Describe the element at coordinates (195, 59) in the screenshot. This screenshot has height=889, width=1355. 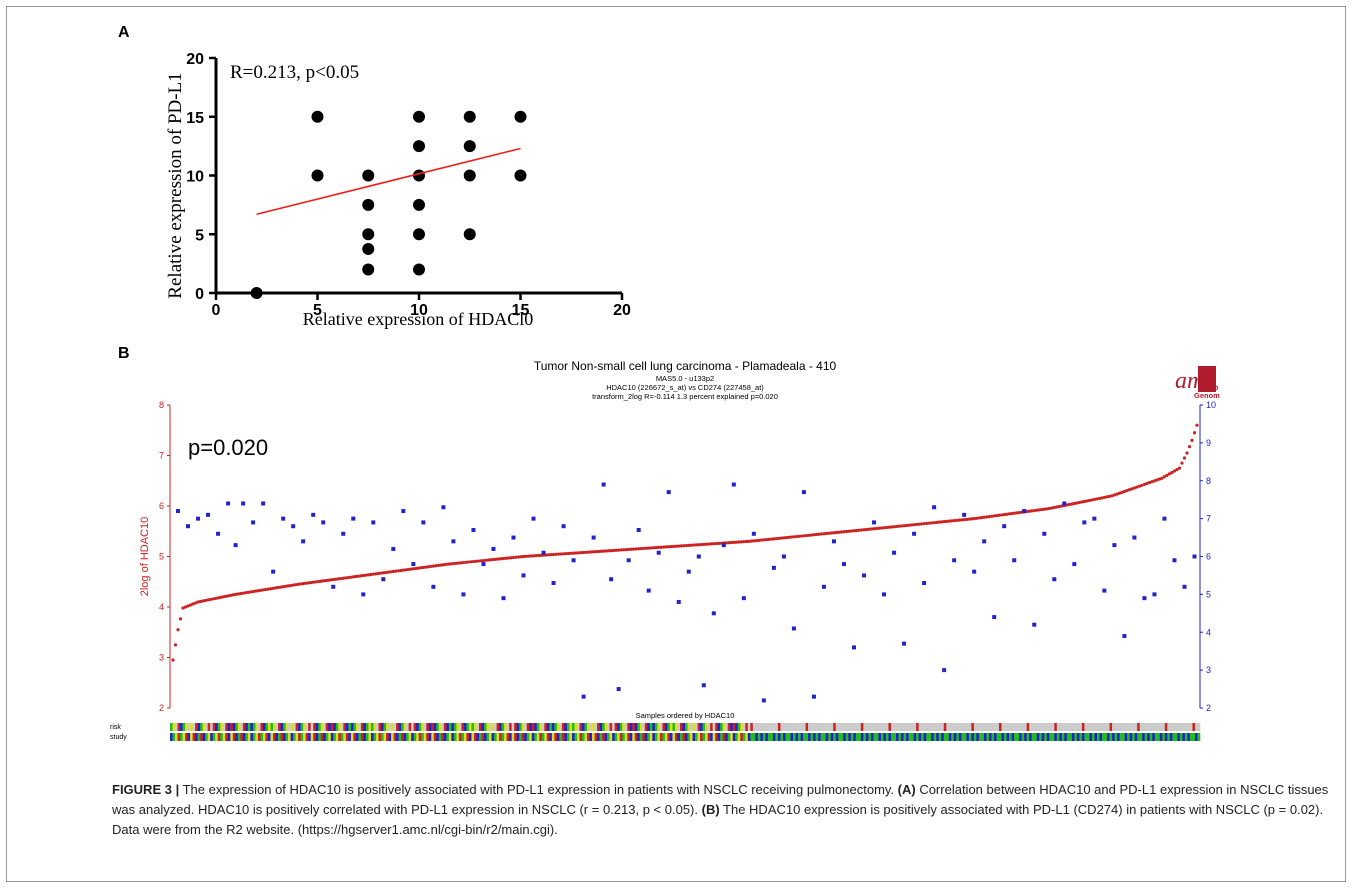
I see `y-tick-label: 20` at that location.